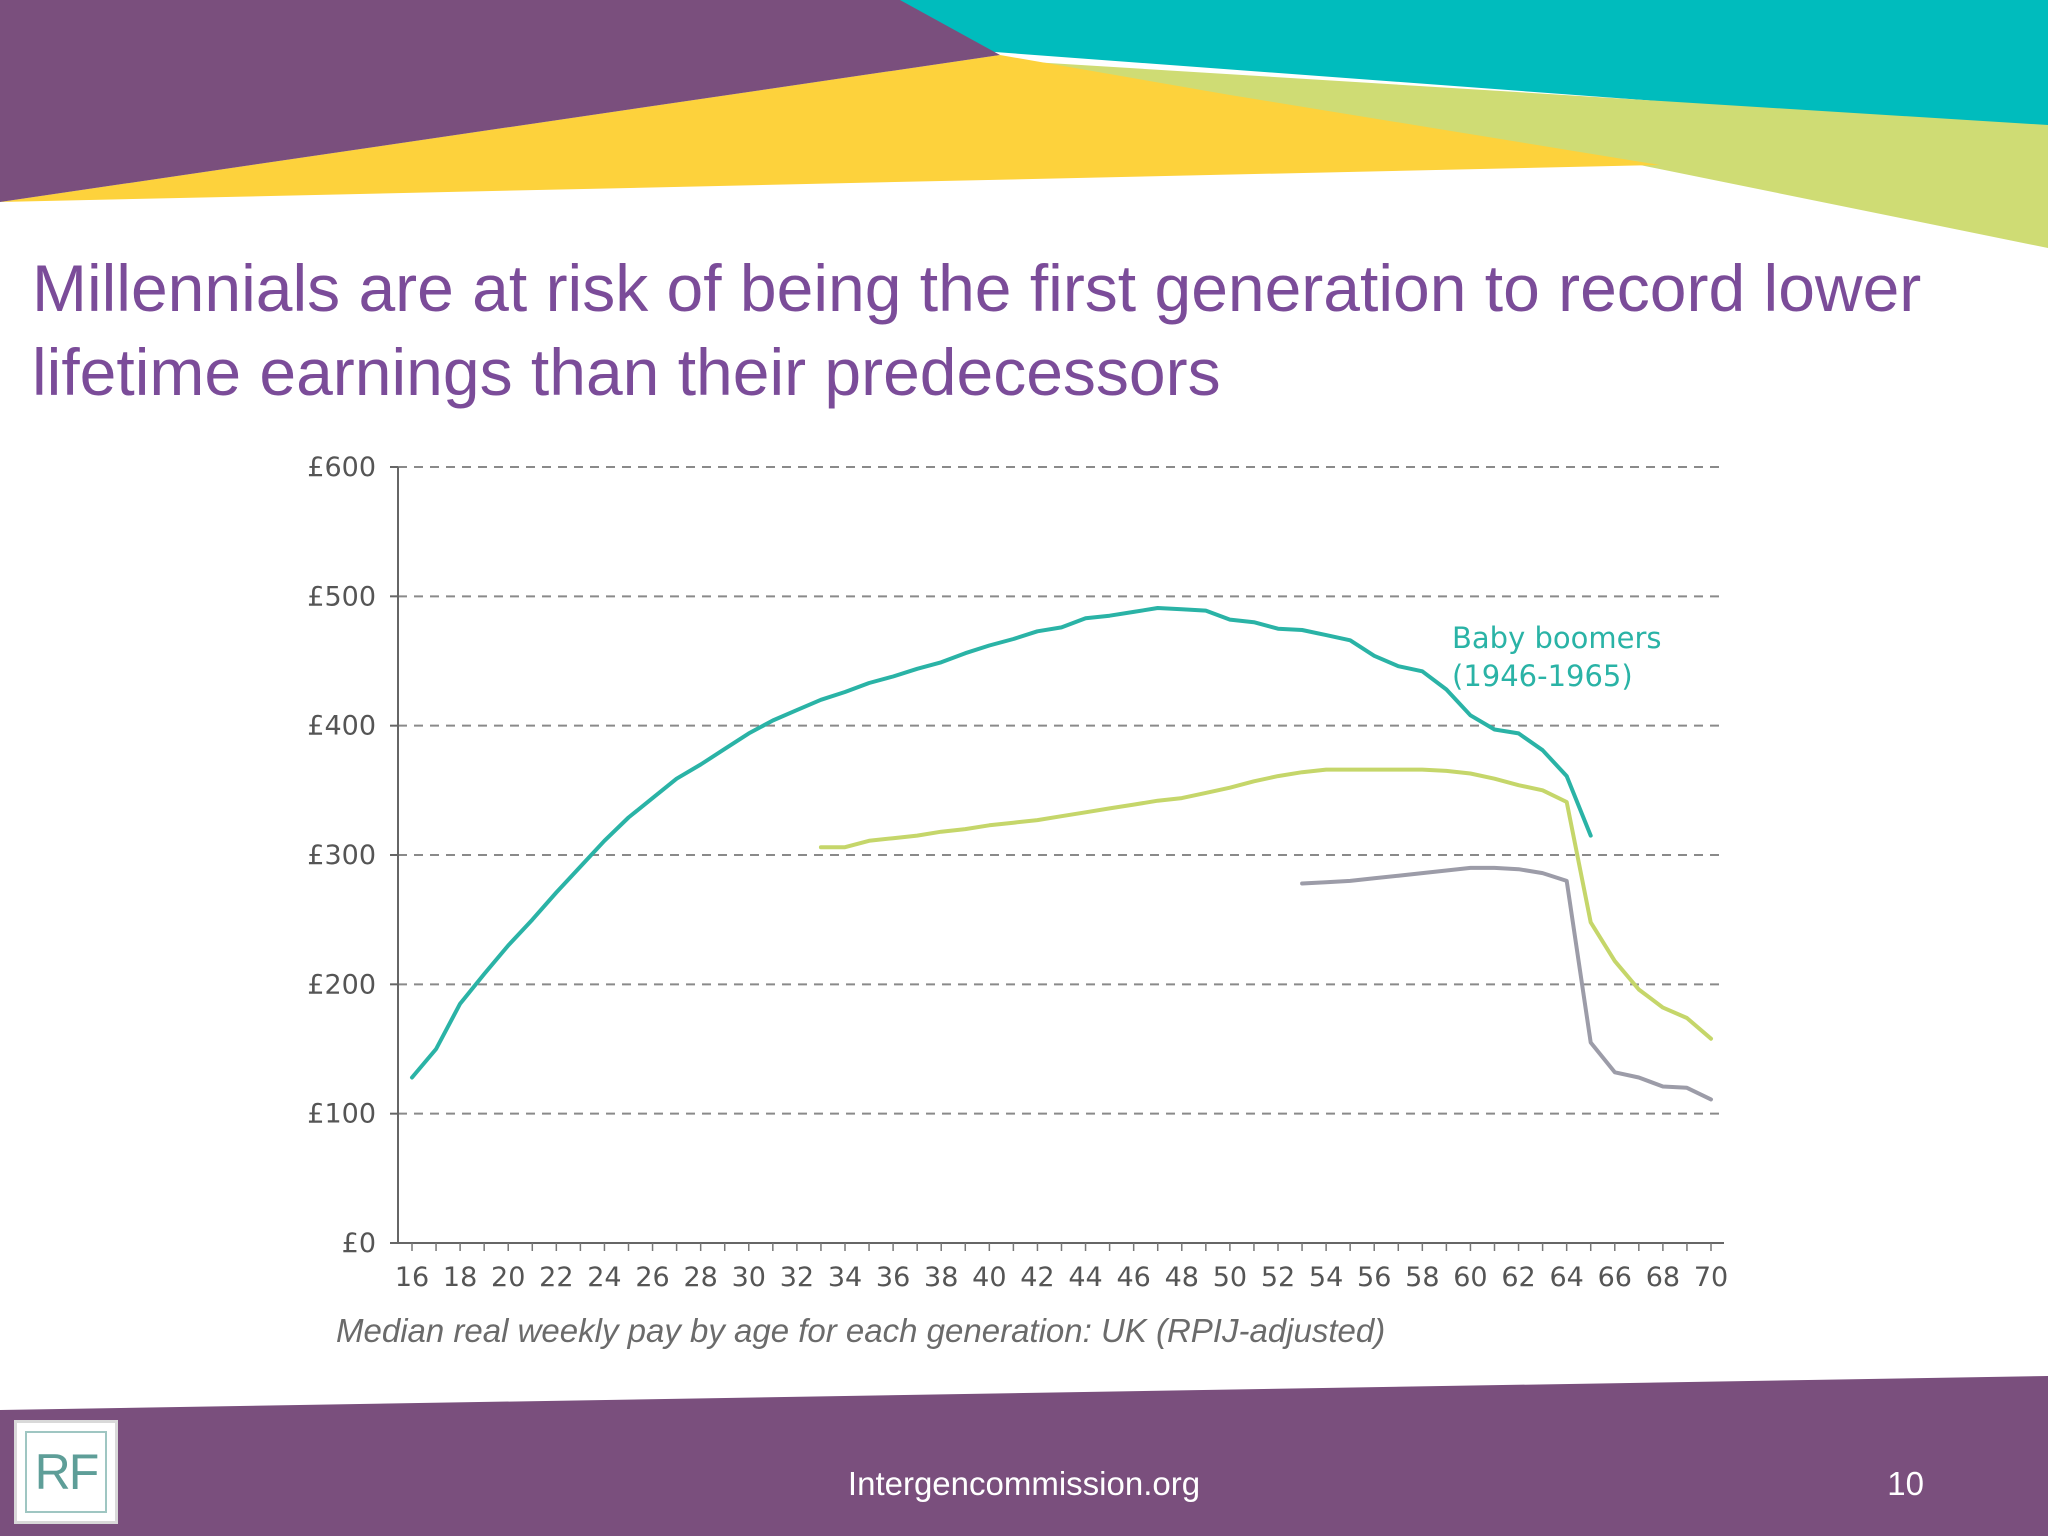 The width and height of the screenshot is (2048, 1536). Describe the element at coordinates (604, 1277) in the screenshot. I see `x-tick-label: 24` at that location.